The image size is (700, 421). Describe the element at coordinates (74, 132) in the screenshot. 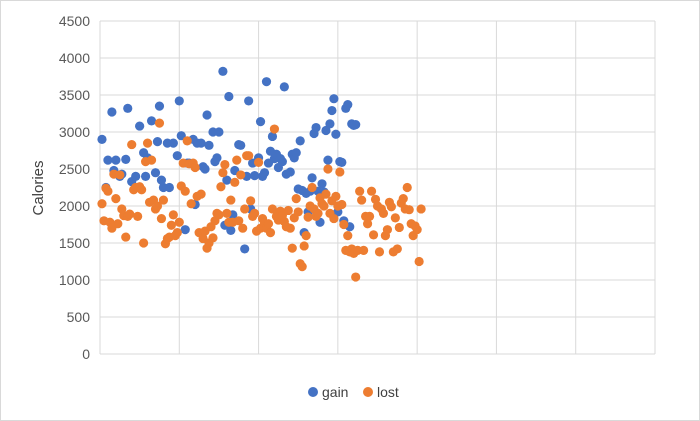

I see `y-tick-label: 3000` at that location.